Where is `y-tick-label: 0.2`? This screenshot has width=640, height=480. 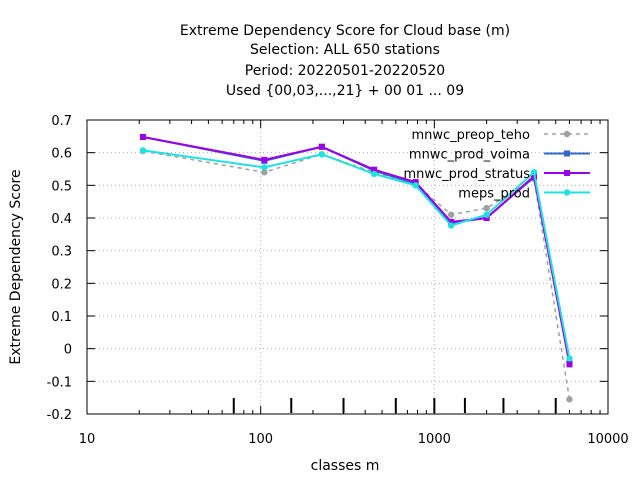 y-tick-label: 0.2 is located at coordinates (61, 284).